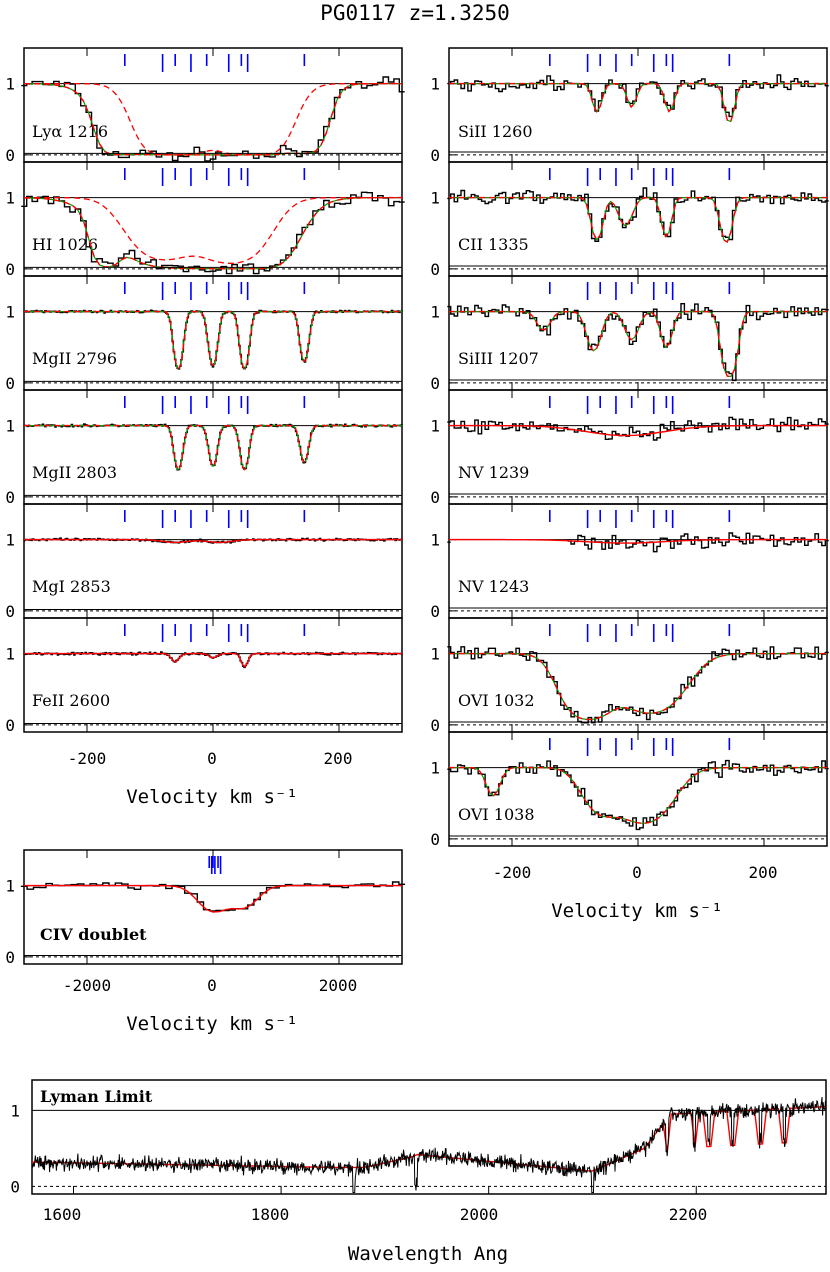  Describe the element at coordinates (338, 758) in the screenshot. I see `left-x-tick-3: 200` at that location.